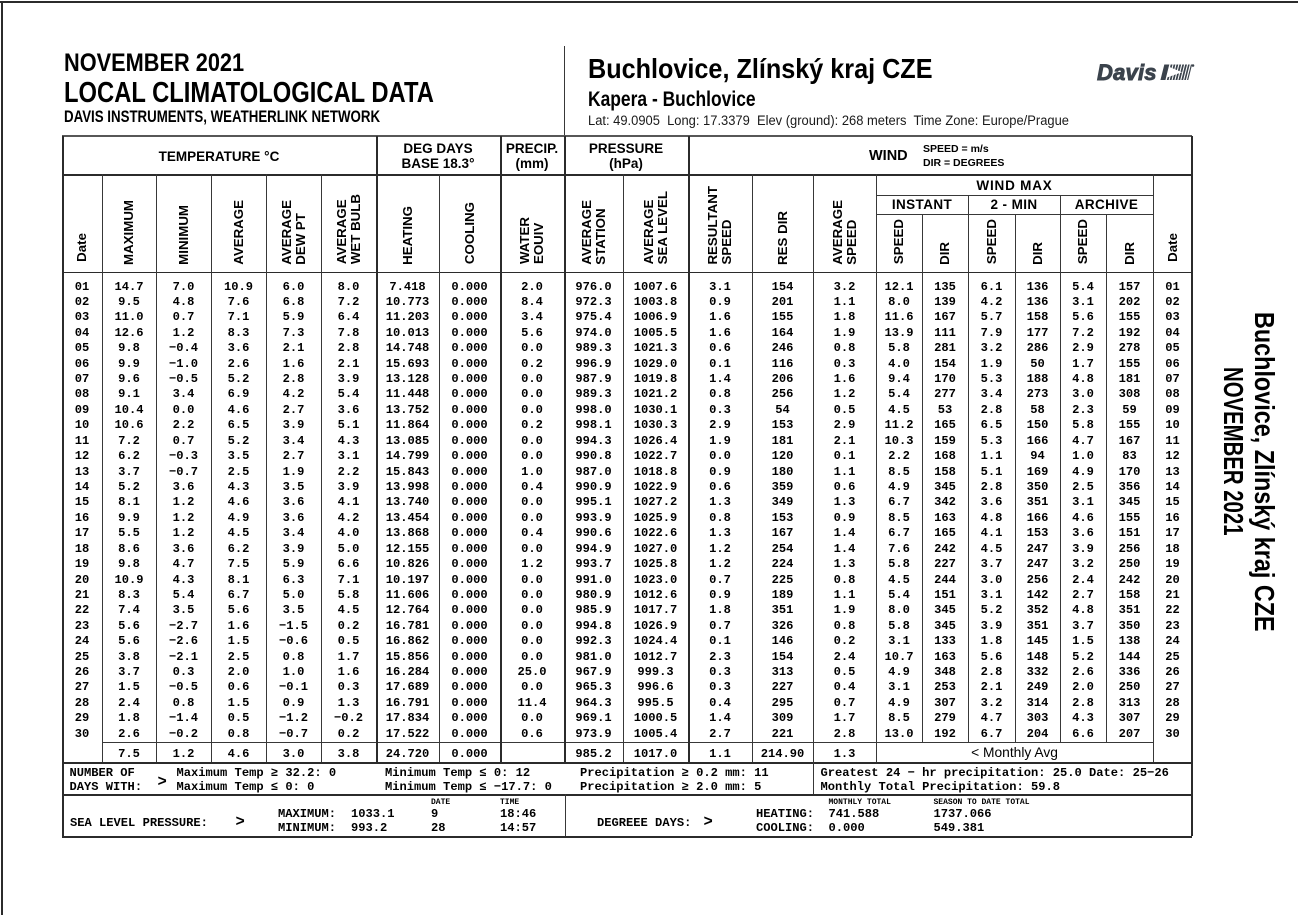 The width and height of the screenshot is (1298, 918). I want to click on svg-text: Davis, so click(1127, 73).